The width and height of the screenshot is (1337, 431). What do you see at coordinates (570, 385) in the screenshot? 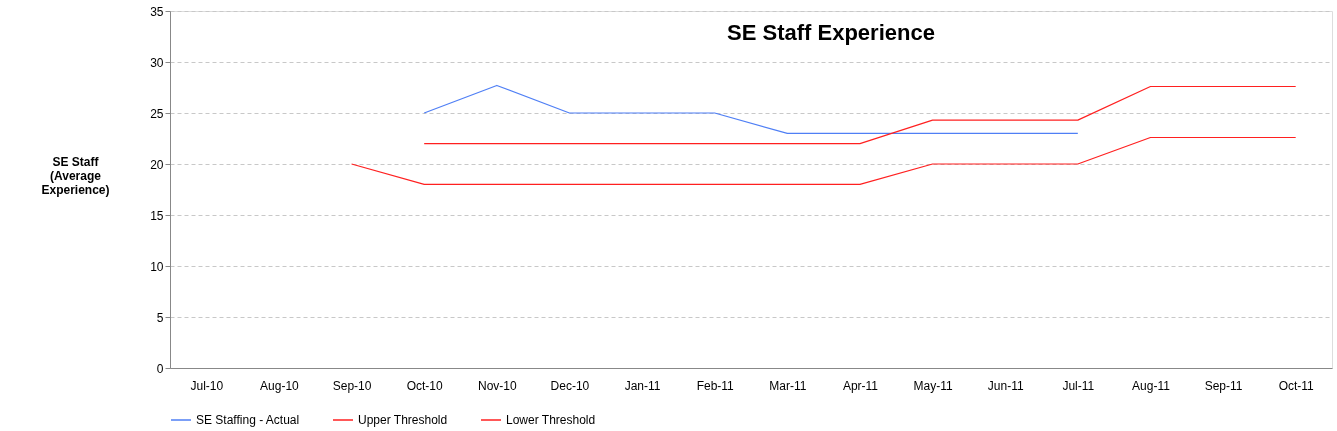
I see `x-tick-label: Dec-10` at bounding box center [570, 385].